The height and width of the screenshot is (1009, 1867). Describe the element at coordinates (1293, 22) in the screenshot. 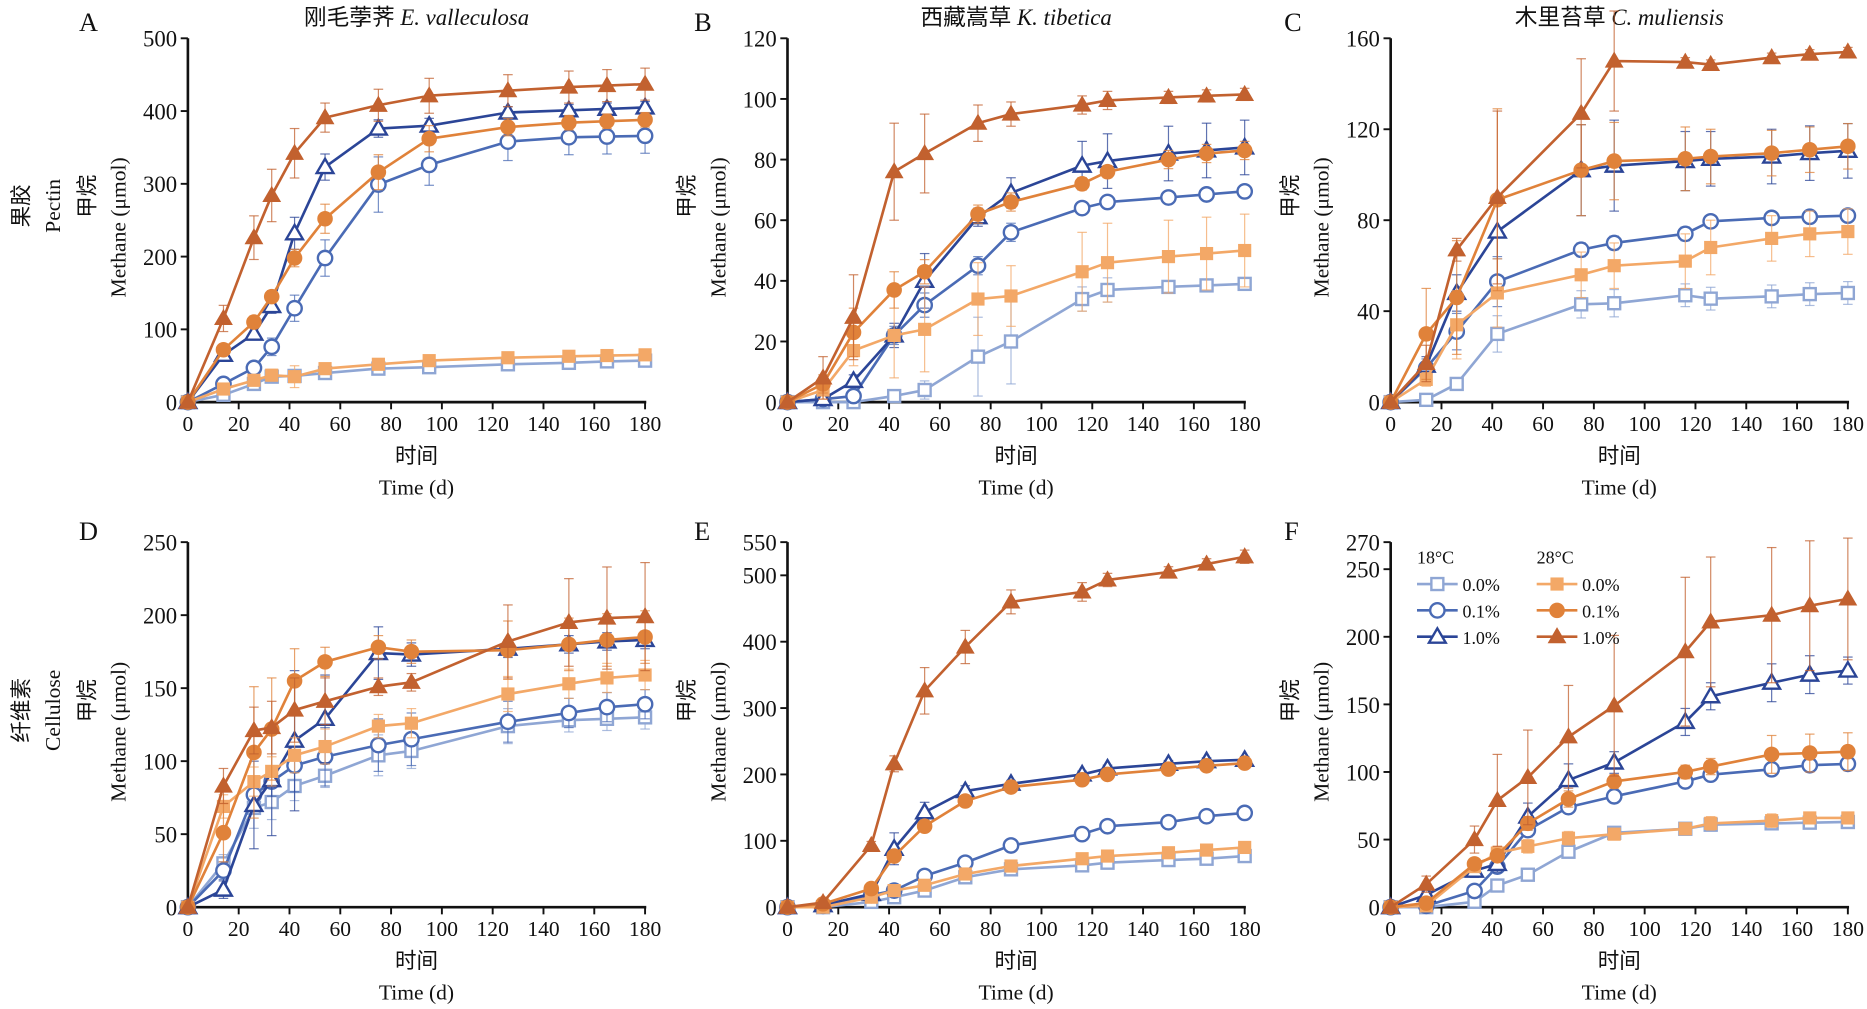

I see `panel-letter: C` at that location.